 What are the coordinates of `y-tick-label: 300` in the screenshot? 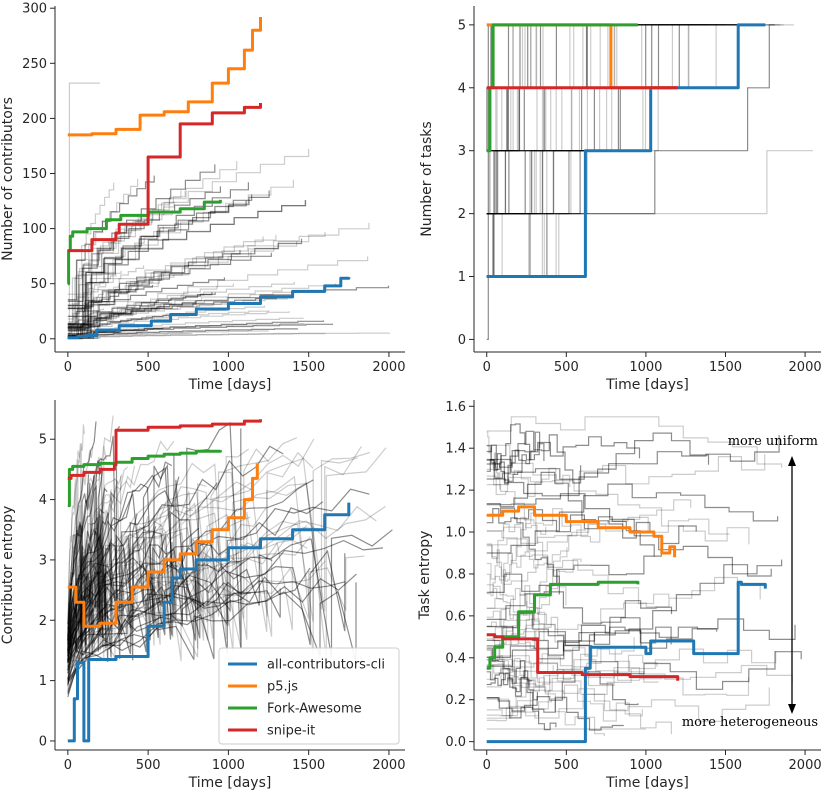 It's located at (34, 9).